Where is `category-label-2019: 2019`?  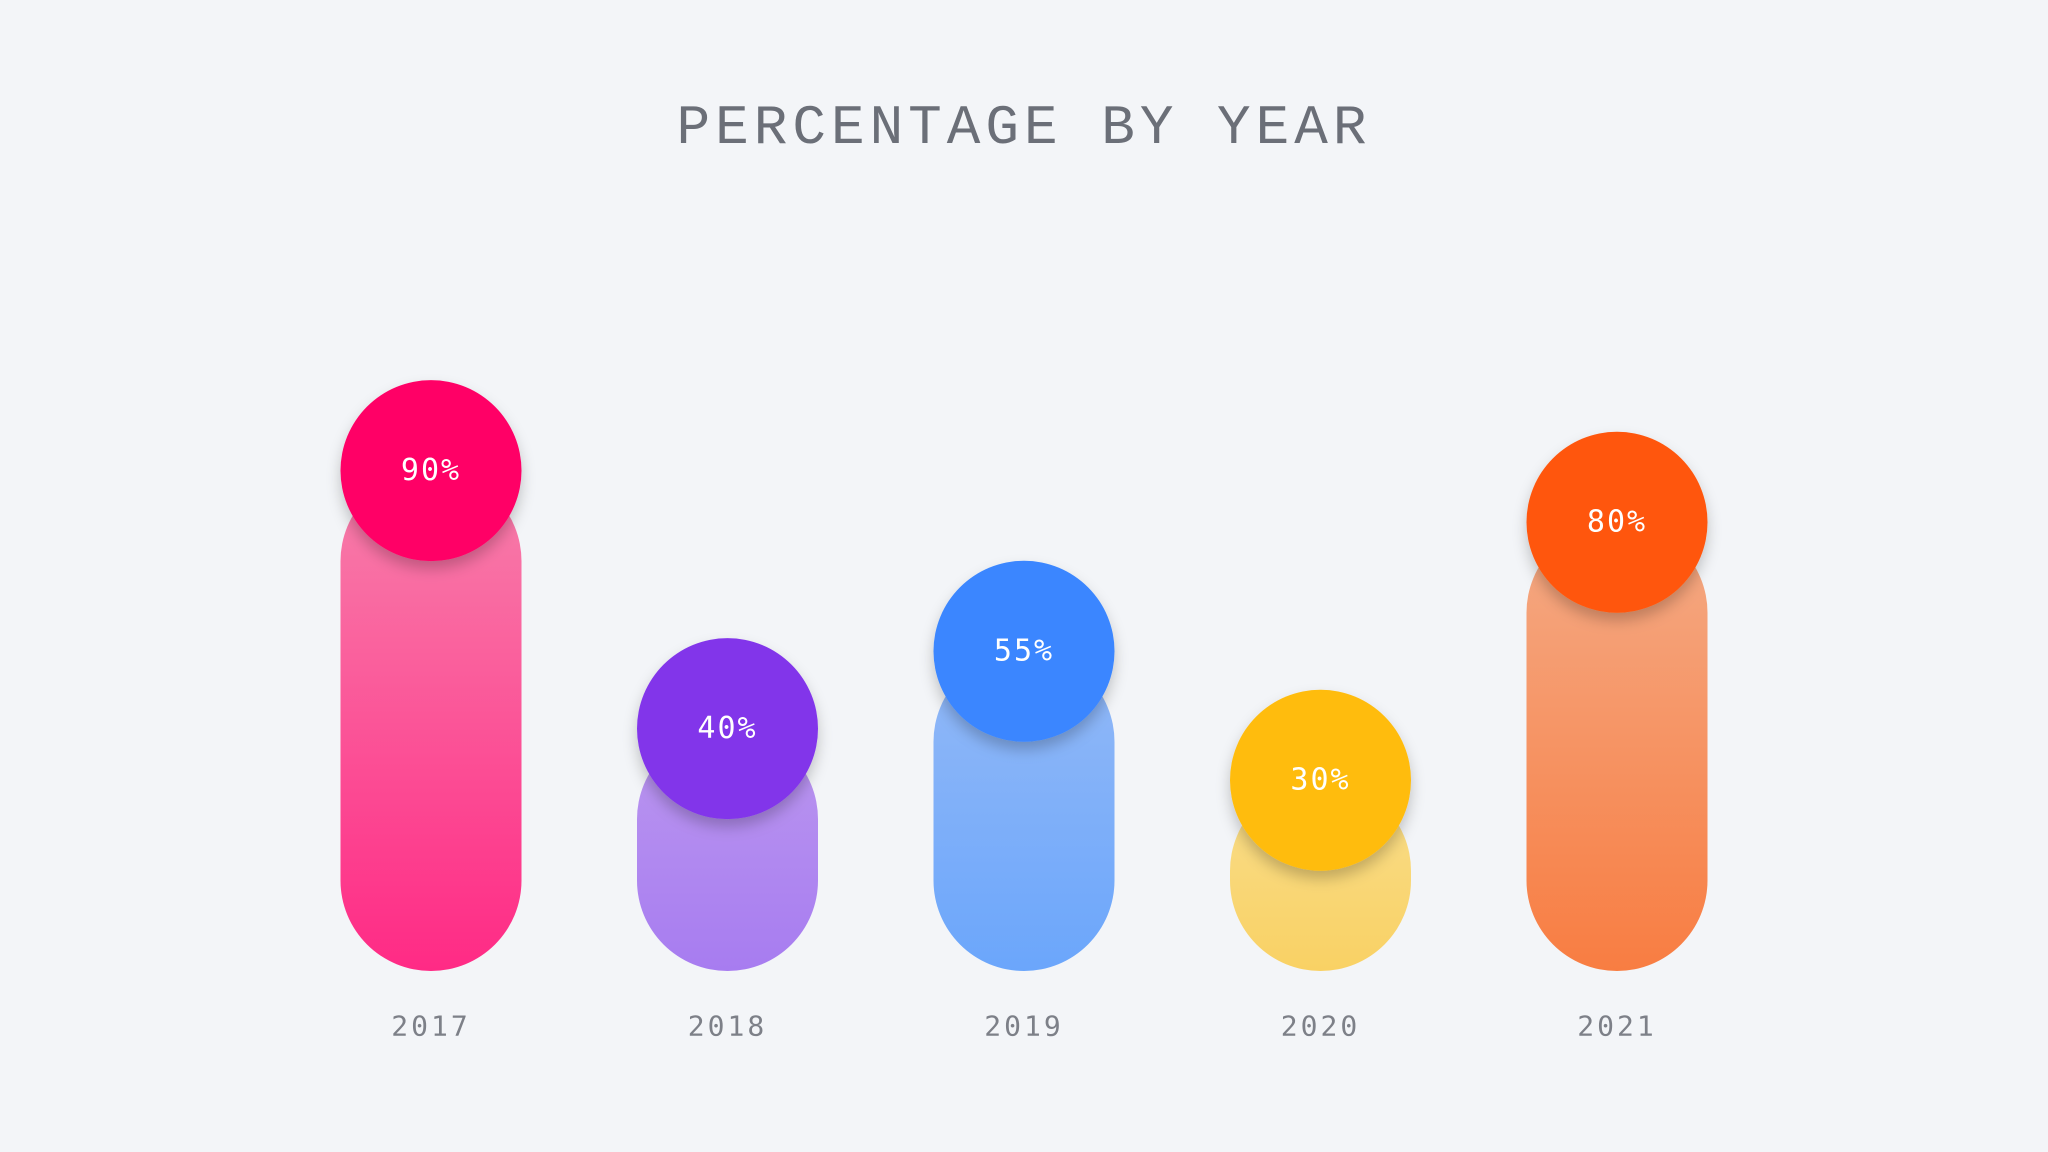 category-label-2019: 2019 is located at coordinates (1023, 1026).